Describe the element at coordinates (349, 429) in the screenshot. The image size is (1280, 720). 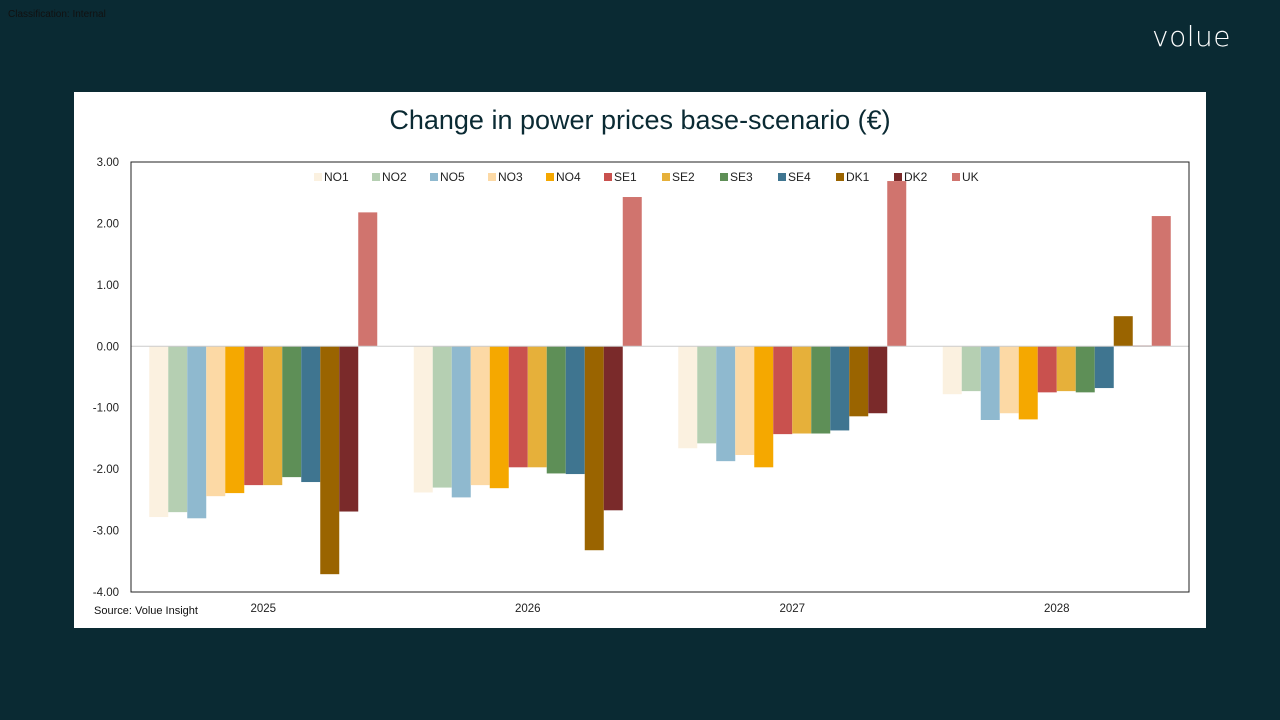
I see `bar-DK2-2025` at that location.